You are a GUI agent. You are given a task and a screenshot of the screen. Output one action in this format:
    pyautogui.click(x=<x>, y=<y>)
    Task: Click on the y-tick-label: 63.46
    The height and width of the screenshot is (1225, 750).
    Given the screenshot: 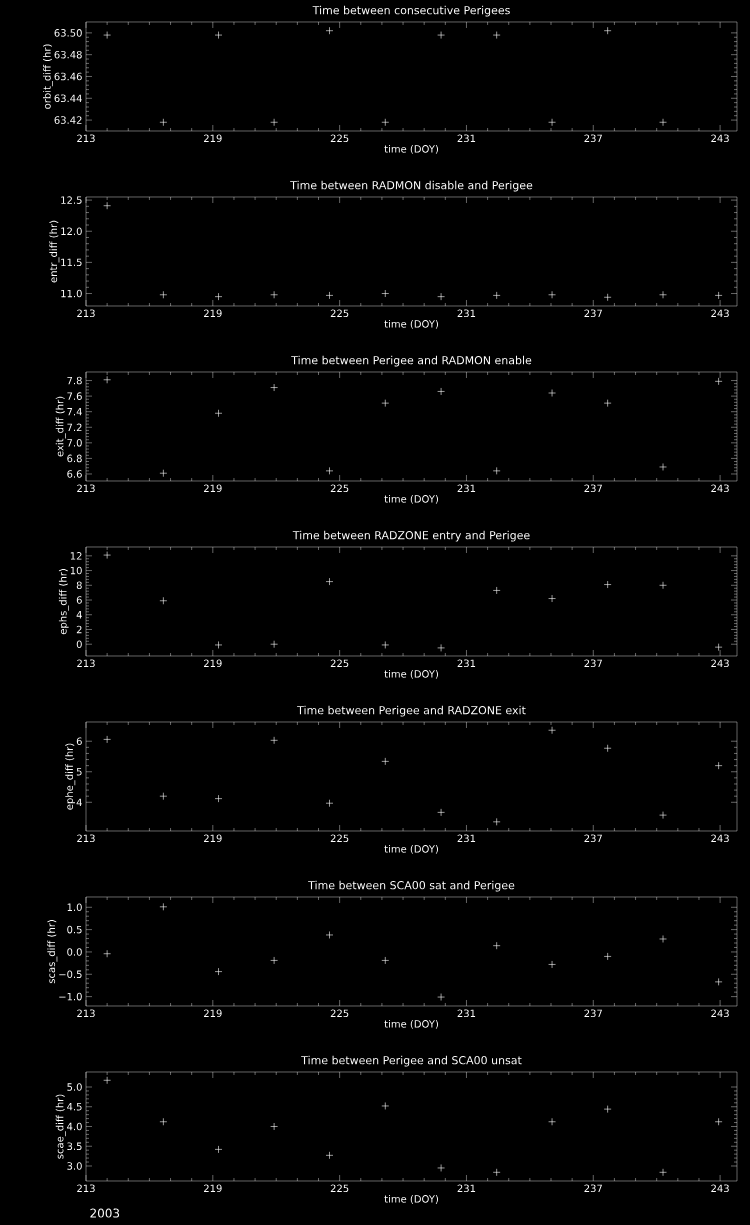 What is the action you would take?
    pyautogui.click(x=68, y=76)
    